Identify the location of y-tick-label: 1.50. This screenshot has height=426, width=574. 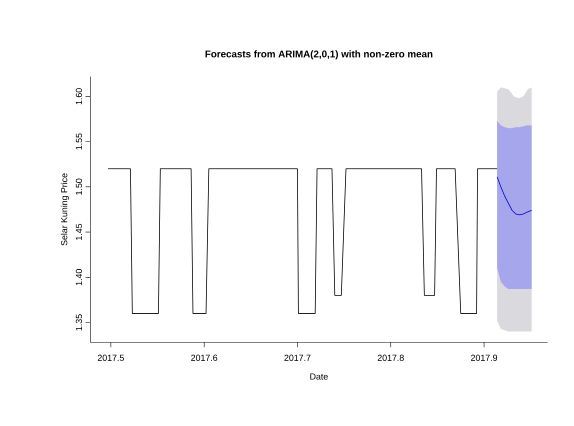
(79, 186).